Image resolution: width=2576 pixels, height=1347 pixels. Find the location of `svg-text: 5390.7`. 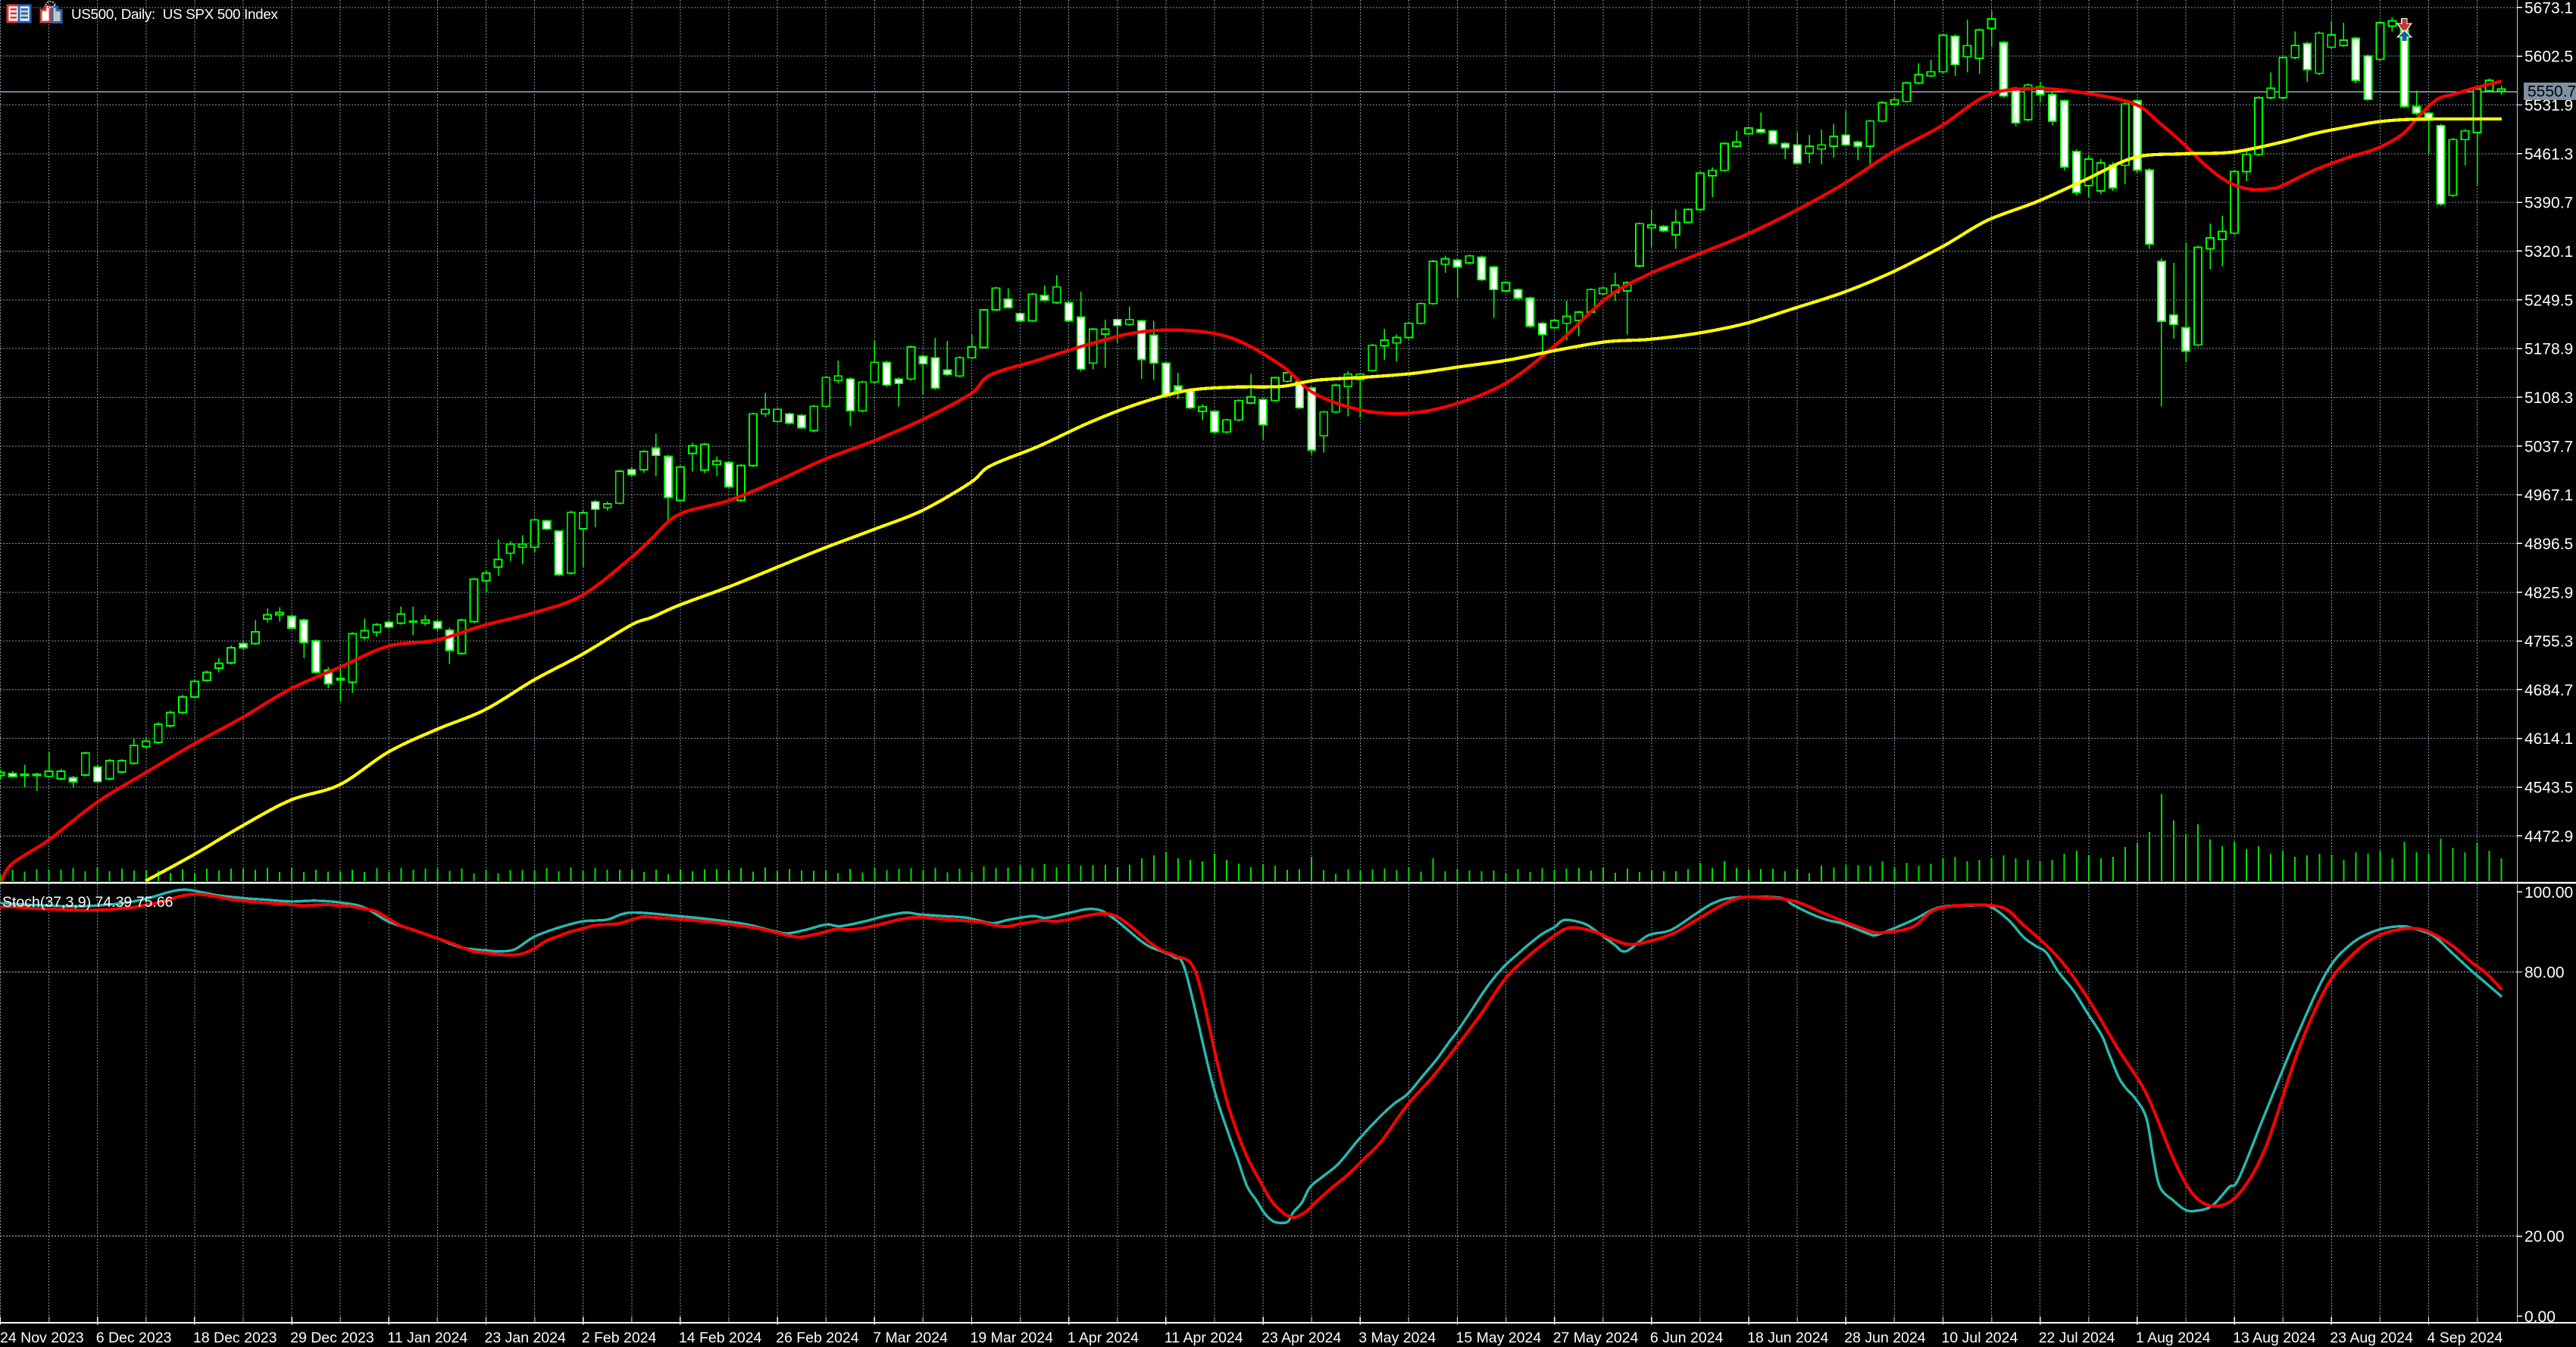

svg-text: 5390.7 is located at coordinates (2548, 203).